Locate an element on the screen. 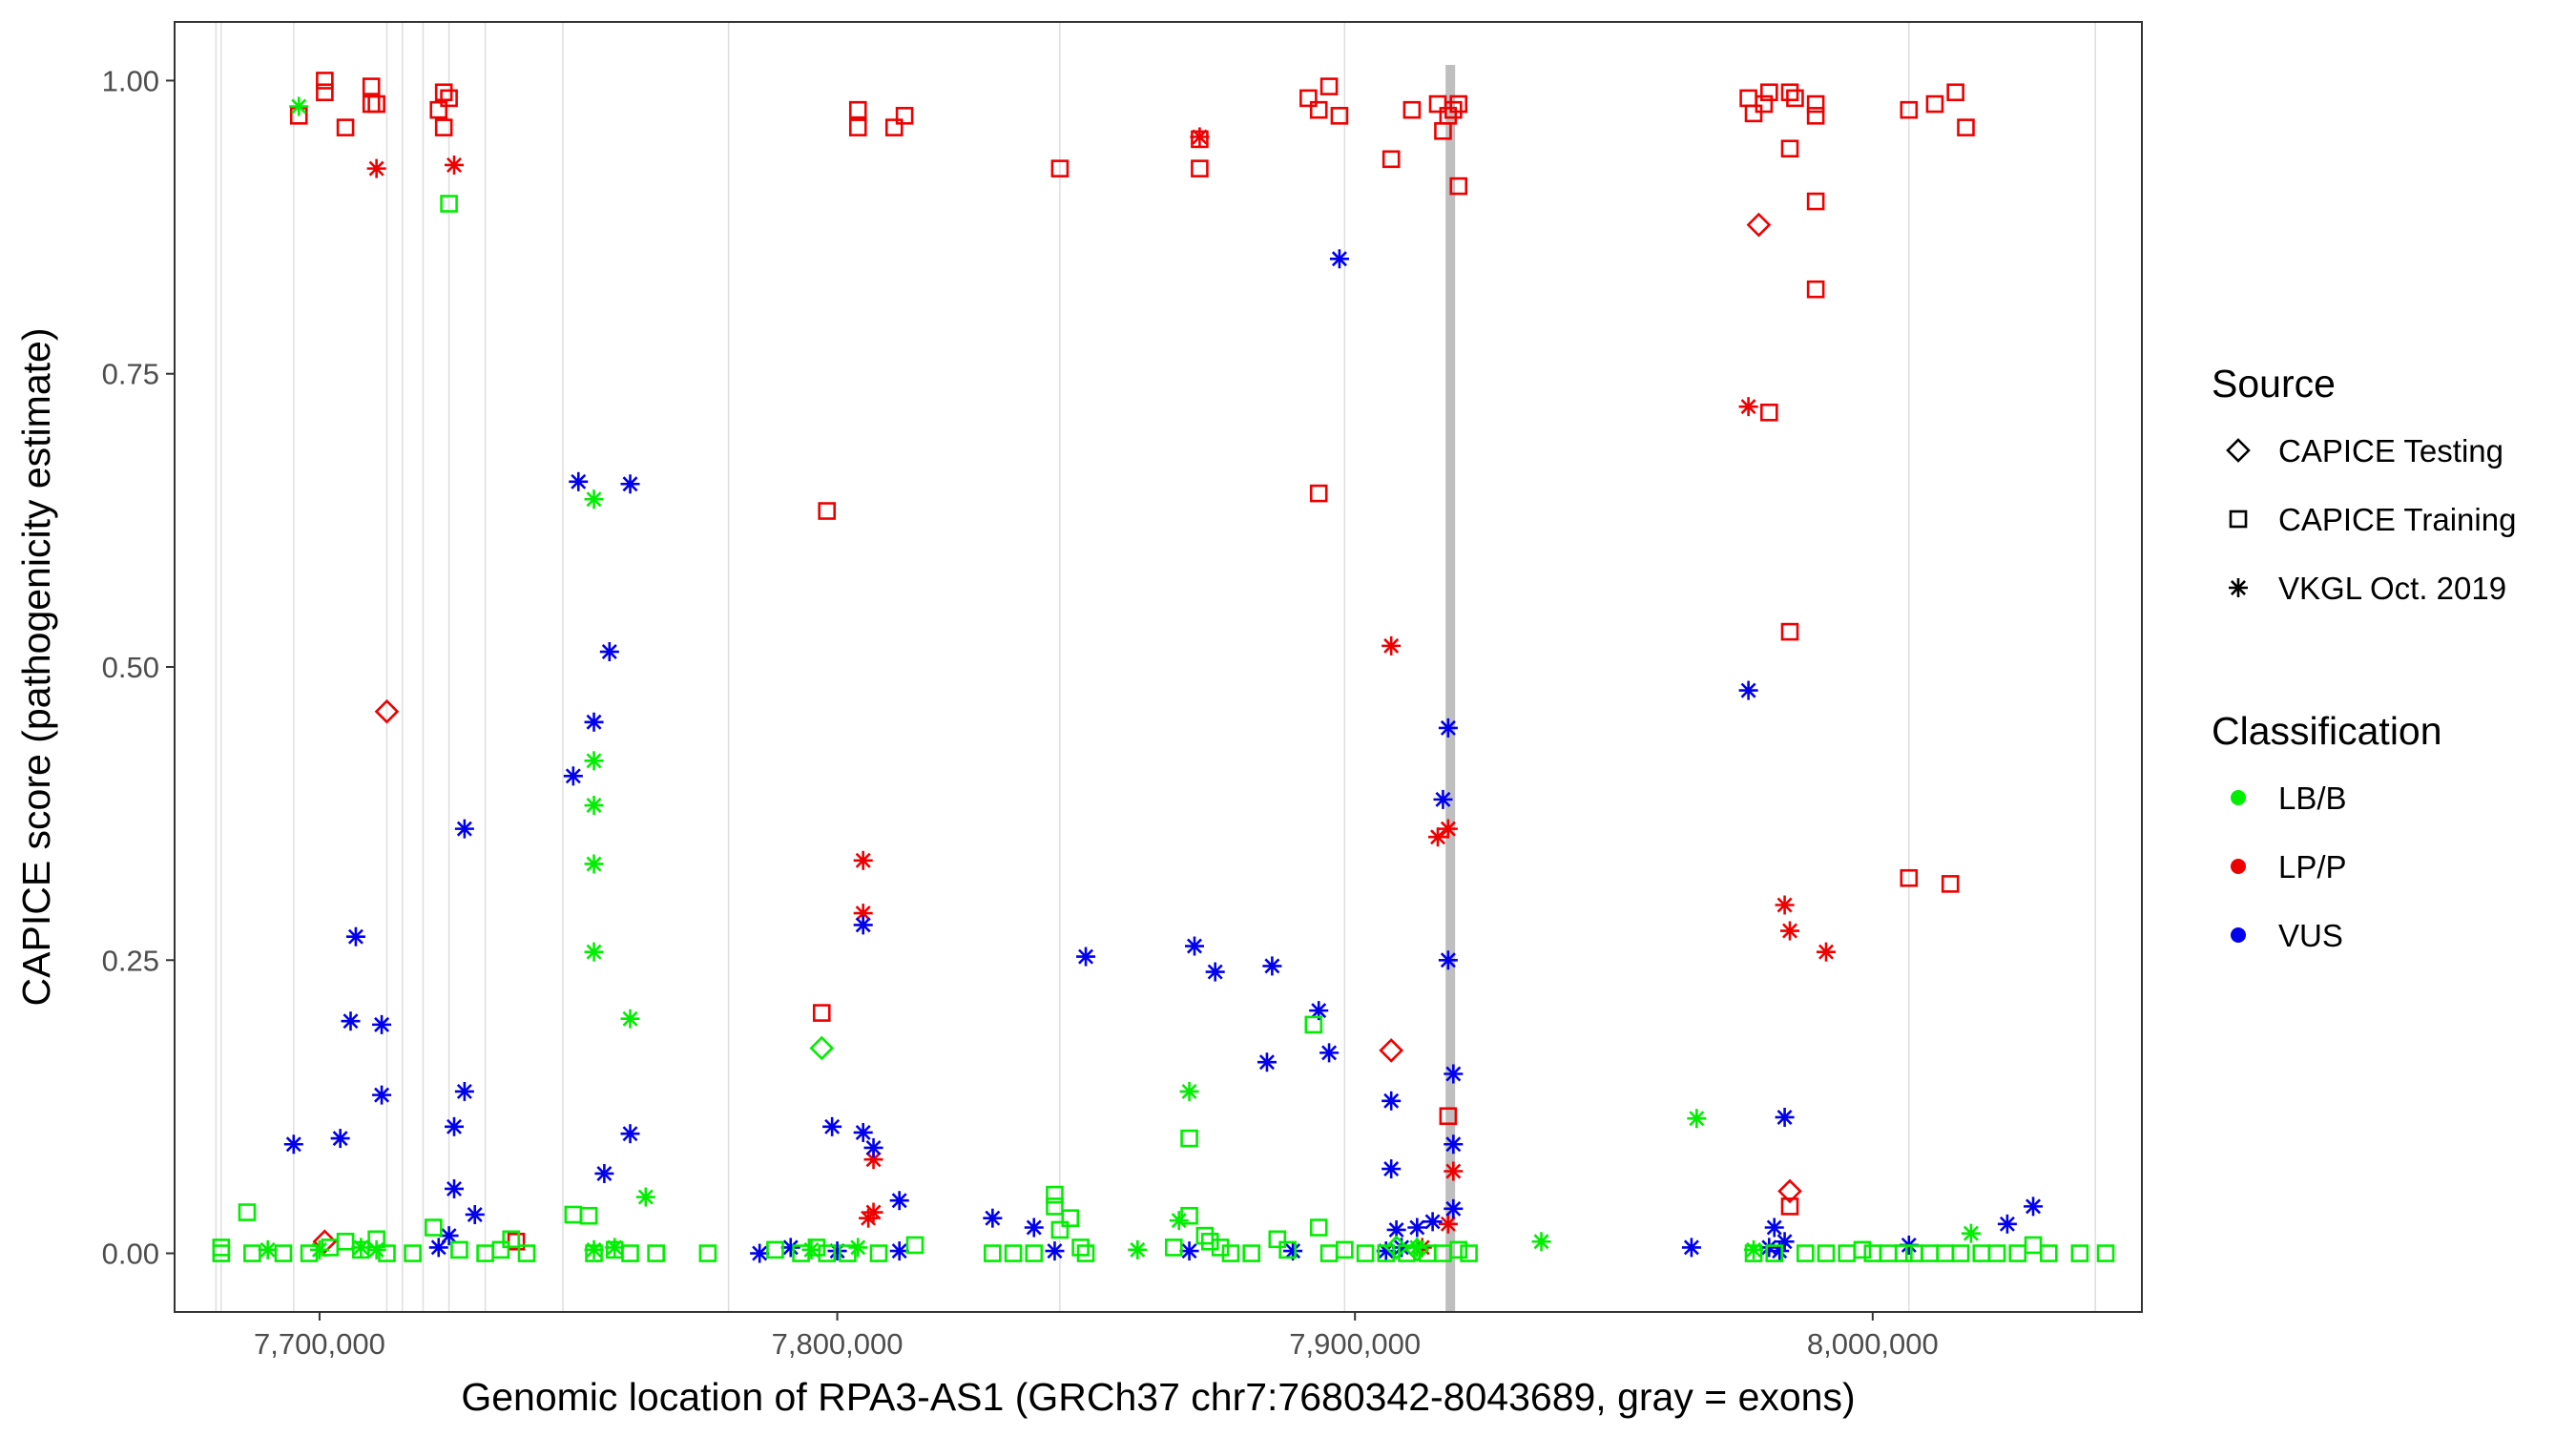 Image resolution: width=2576 pixels, height=1436 pixels. legend-classification-title: Classification is located at coordinates (2327, 731).